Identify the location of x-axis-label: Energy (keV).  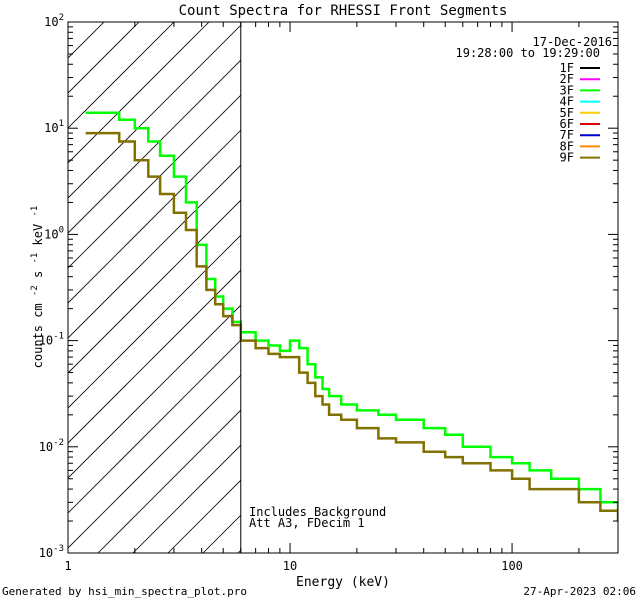
(343, 582).